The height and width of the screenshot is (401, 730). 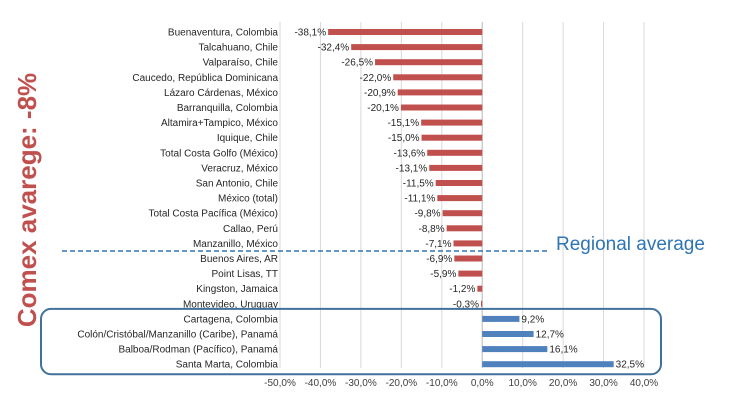 What do you see at coordinates (228, 108) in the screenshot?
I see `category-label: Barranquilla, Colombia` at bounding box center [228, 108].